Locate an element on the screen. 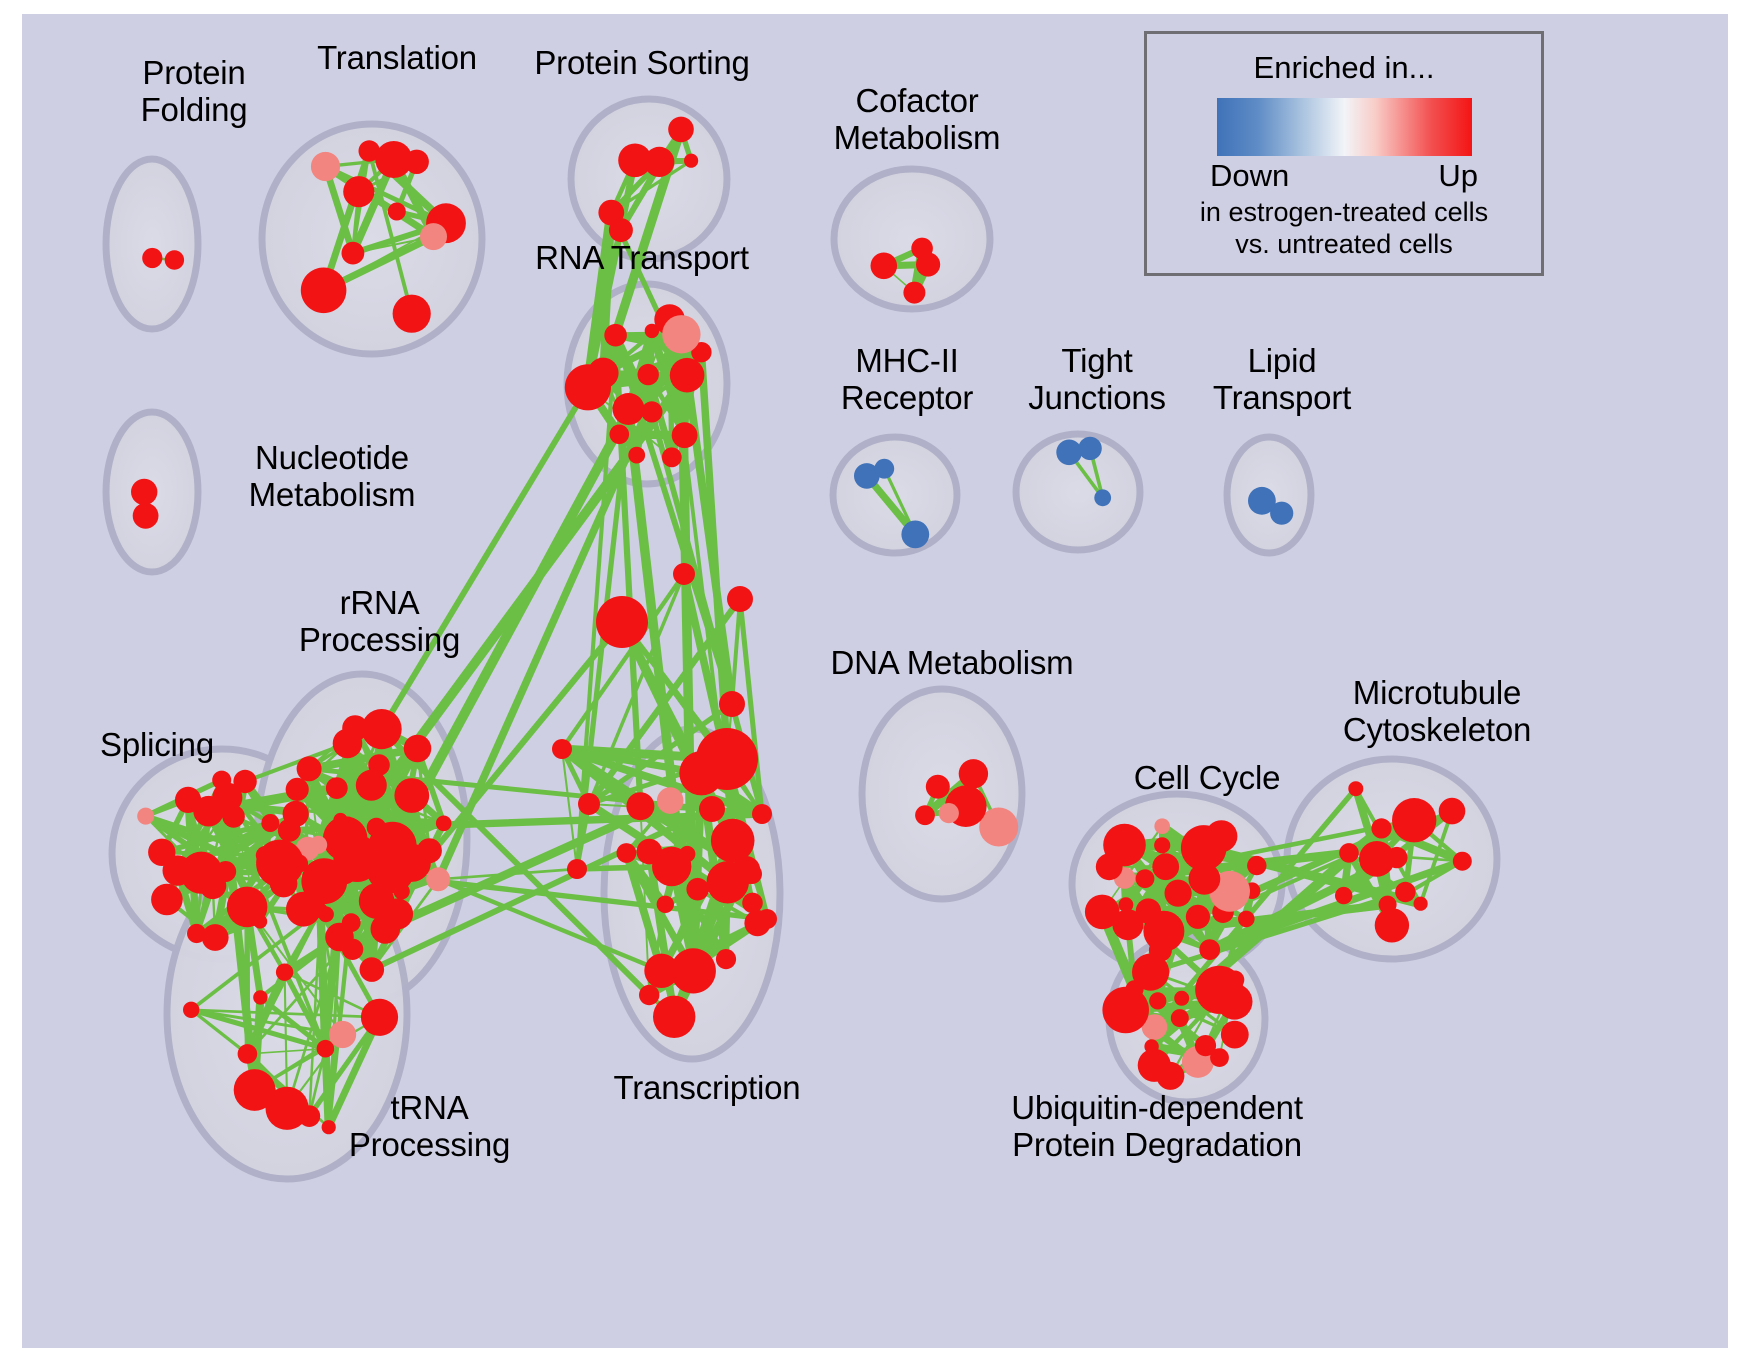  legend-high-label: Up is located at coordinates (1458, 175).